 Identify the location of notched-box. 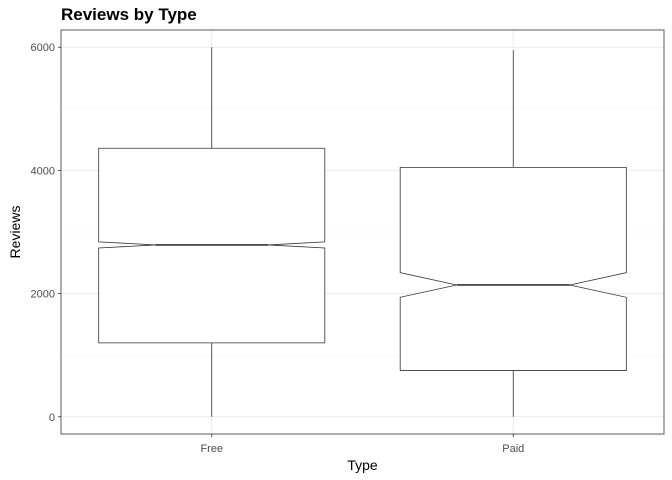
(513, 268).